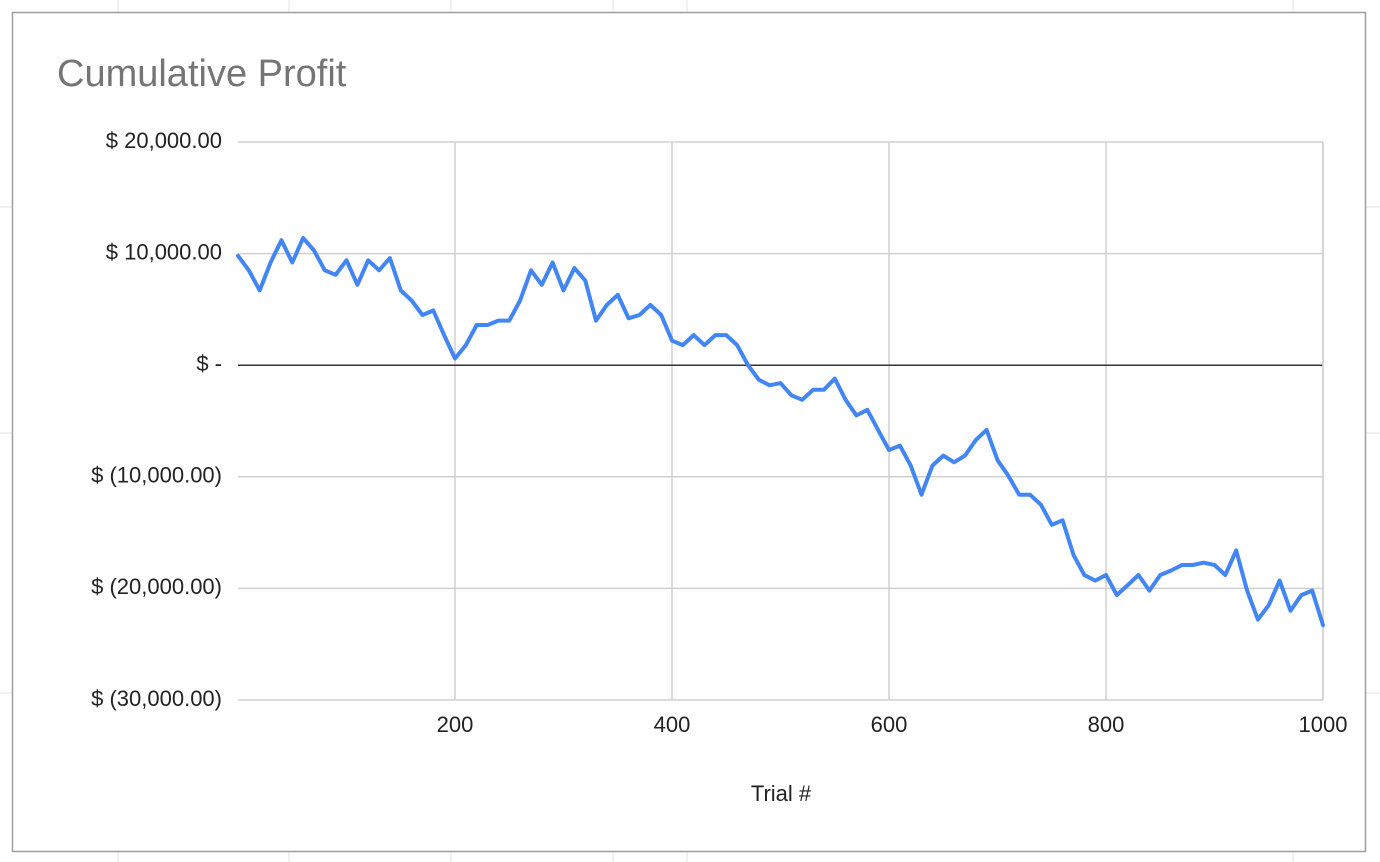  What do you see at coordinates (455, 724) in the screenshot?
I see `x-tick-label: 200` at bounding box center [455, 724].